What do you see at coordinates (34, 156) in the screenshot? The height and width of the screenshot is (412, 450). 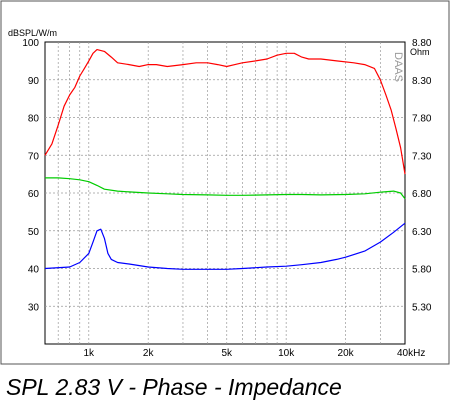 I see `left-tick-label: 70` at bounding box center [34, 156].